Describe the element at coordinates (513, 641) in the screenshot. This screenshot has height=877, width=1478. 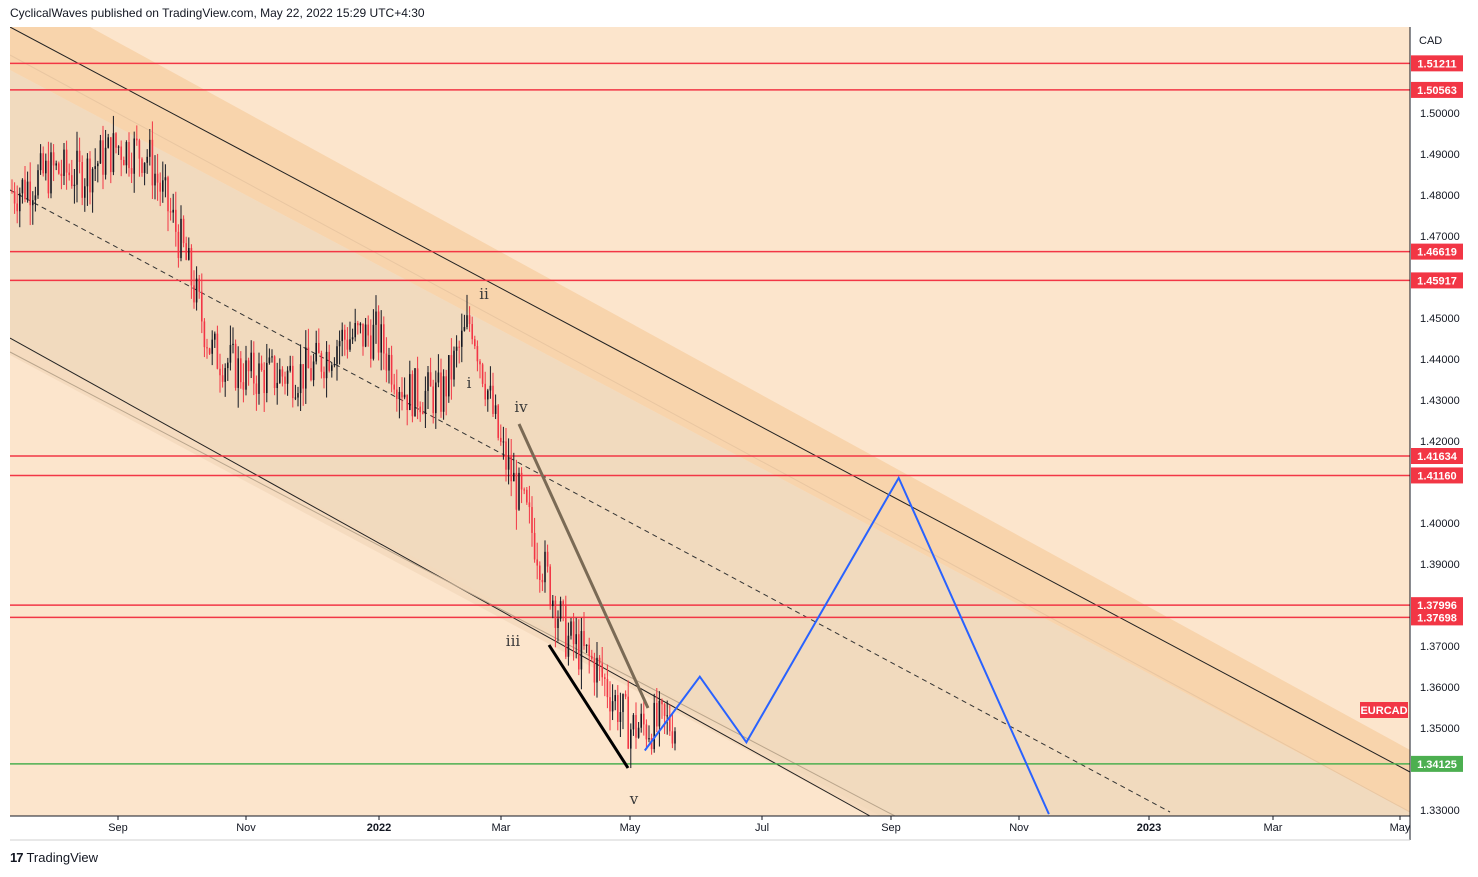
I see `wave-label-iii: iii` at that location.